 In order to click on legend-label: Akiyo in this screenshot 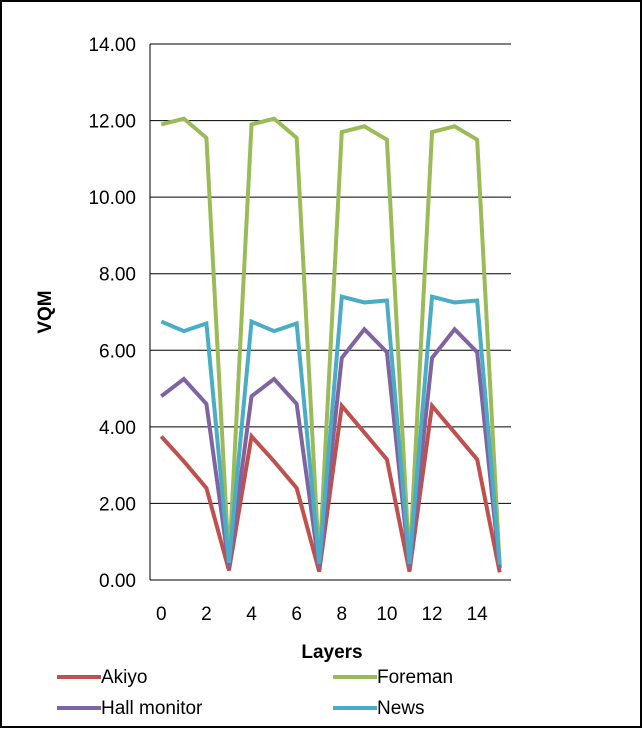, I will do `click(124, 677)`.